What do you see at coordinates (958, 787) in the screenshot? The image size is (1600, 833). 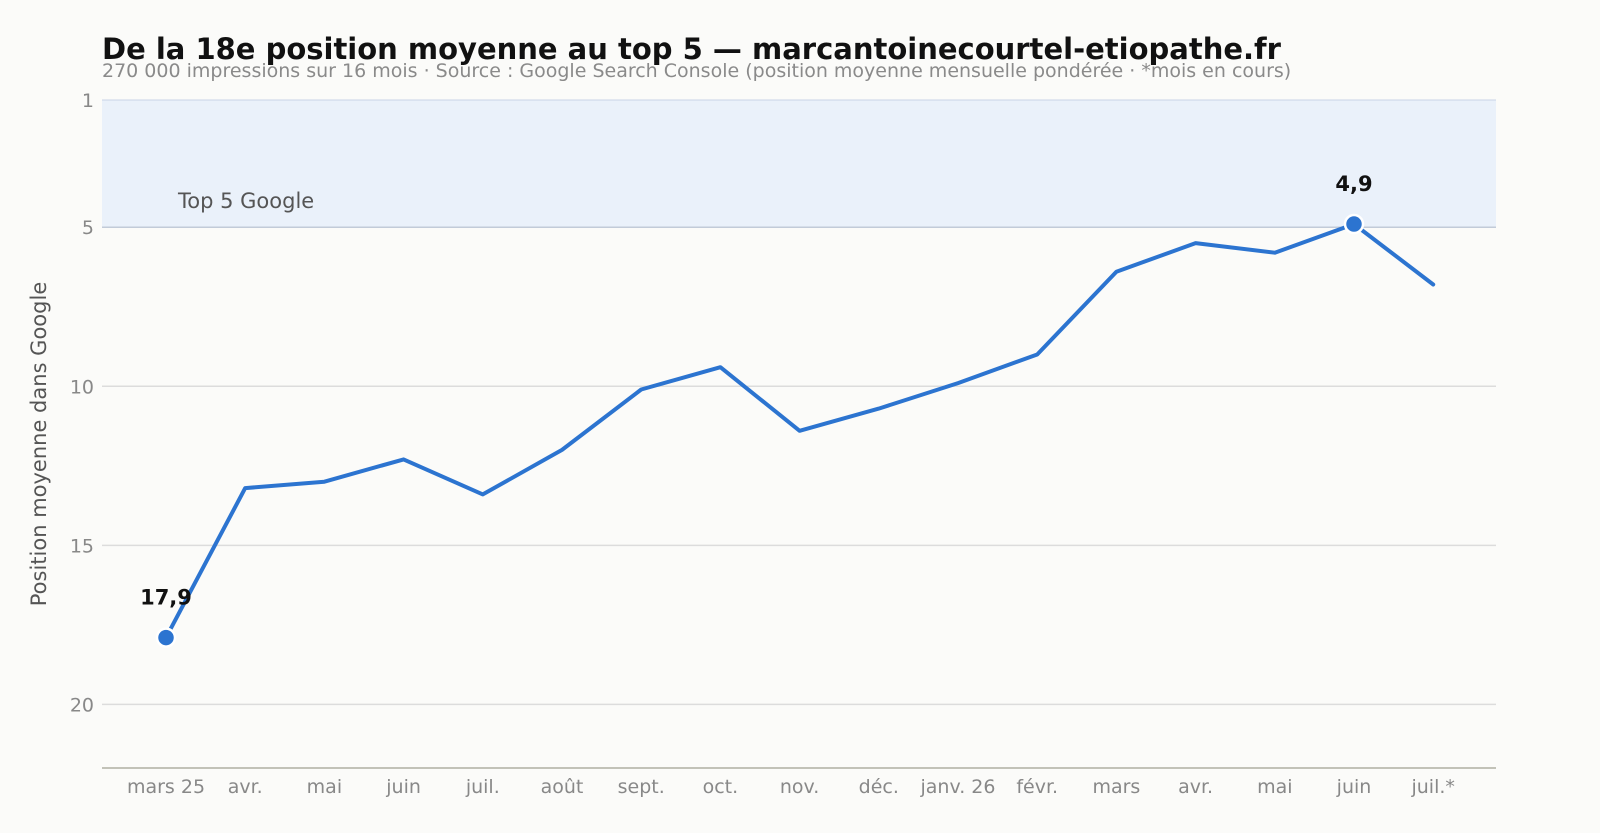 I see `x-tick-label: janv. 26` at bounding box center [958, 787].